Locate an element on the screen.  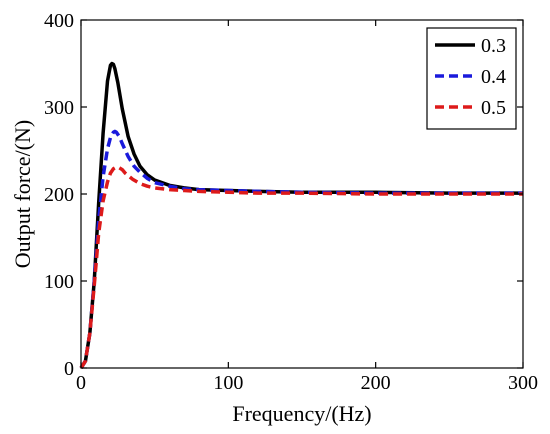
x-tick-label: 300 is located at coordinates (523, 383).